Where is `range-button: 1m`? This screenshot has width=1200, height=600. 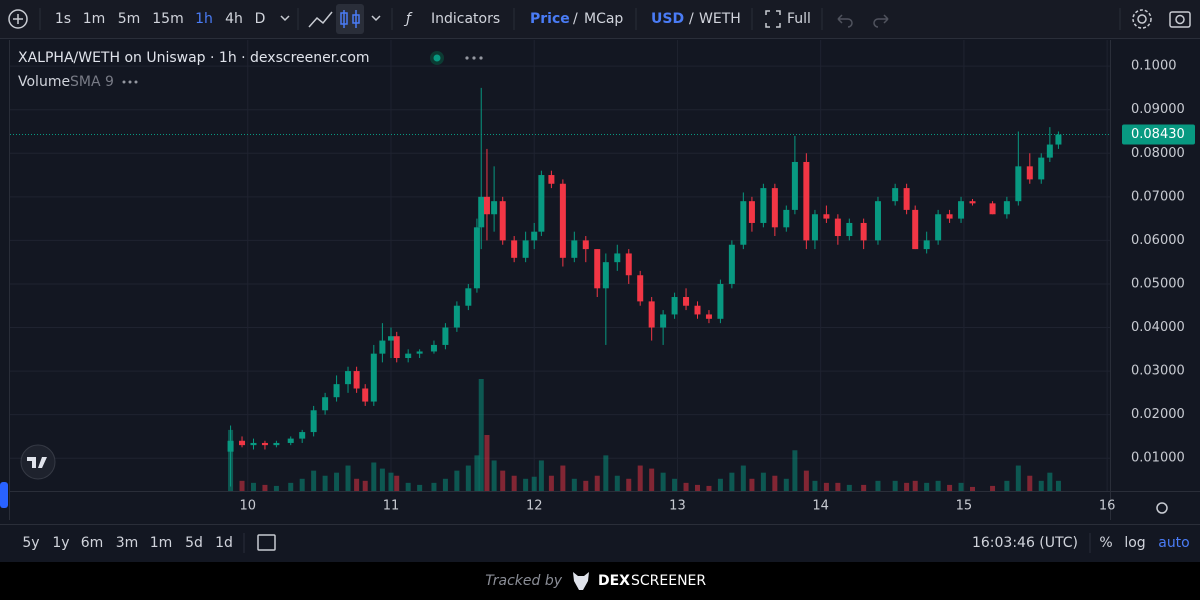
range-button: 1m is located at coordinates (161, 543).